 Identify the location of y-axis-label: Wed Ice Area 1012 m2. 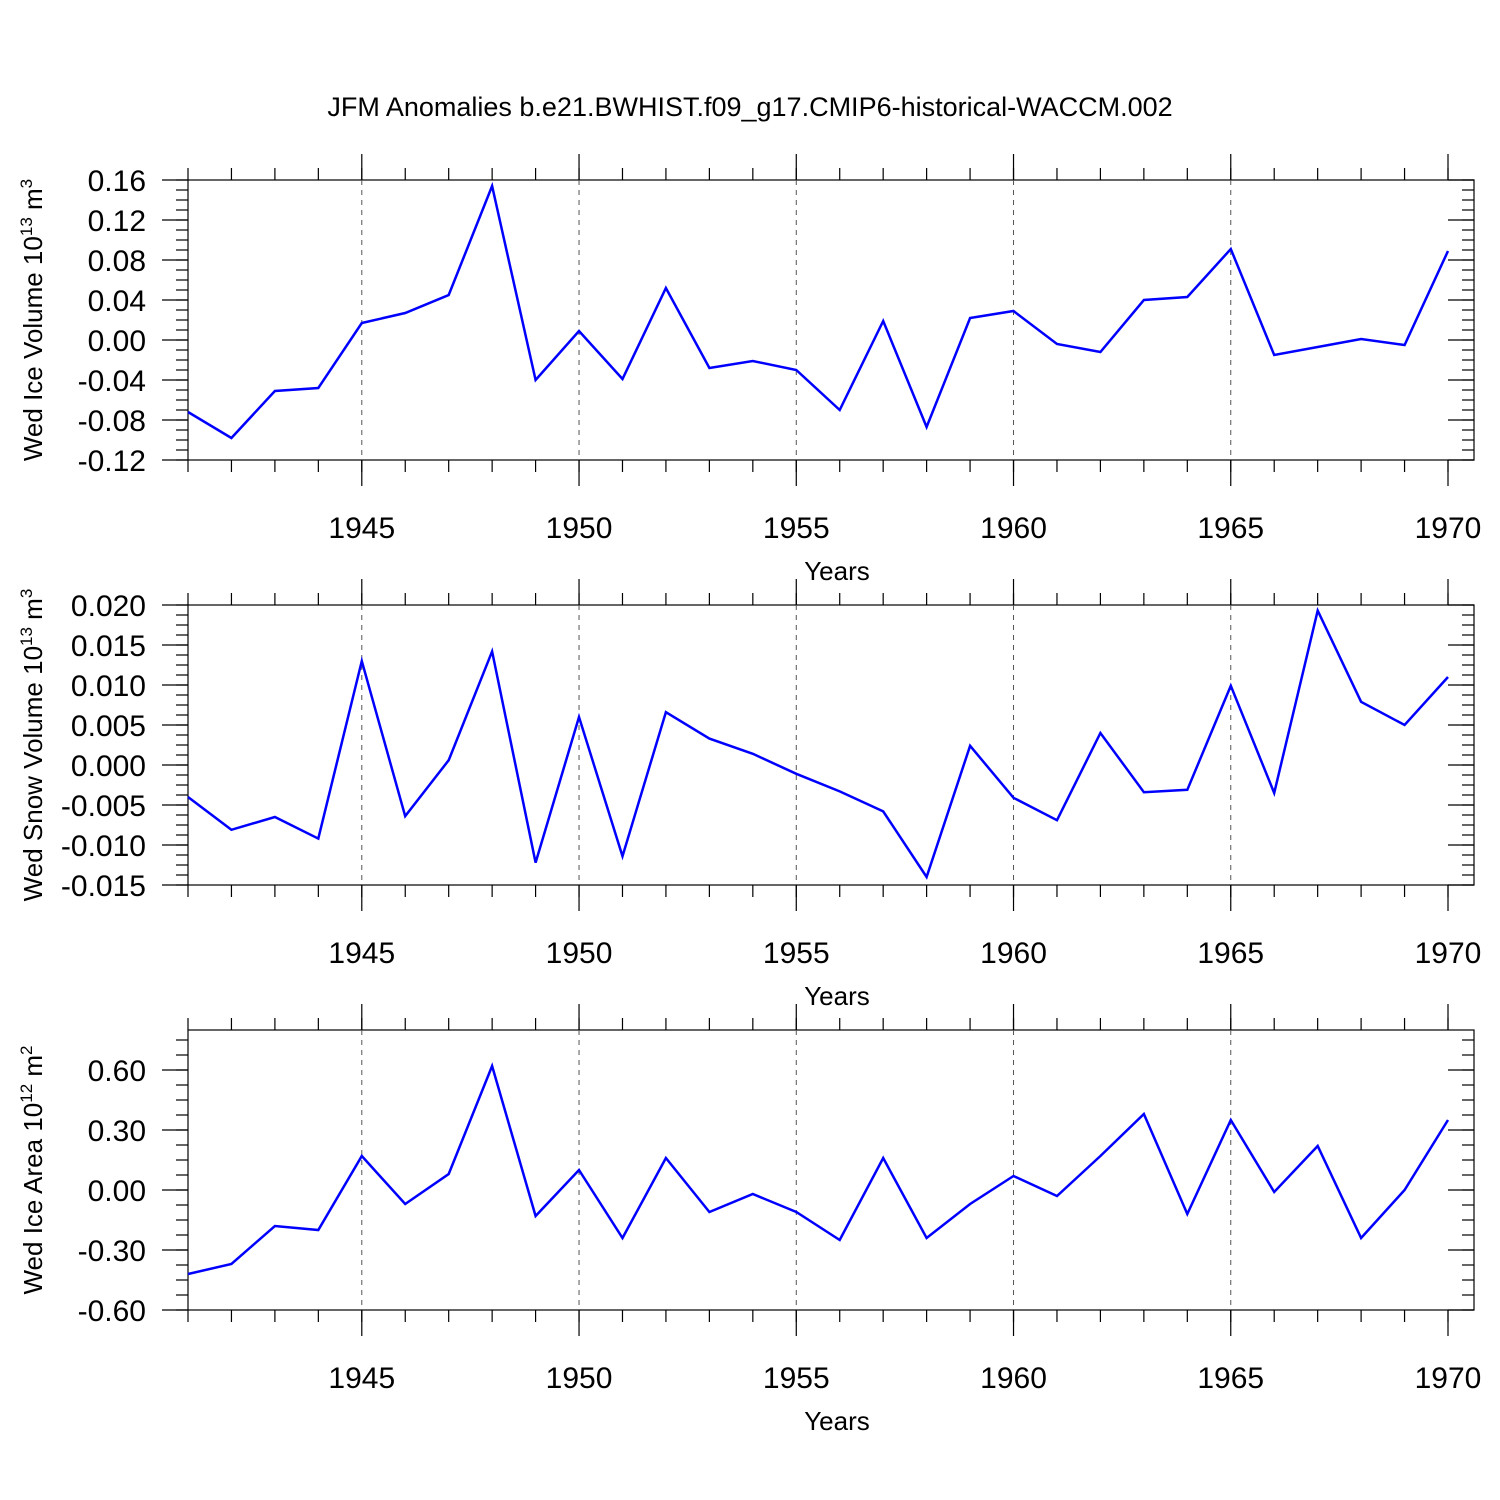
(32, 1169).